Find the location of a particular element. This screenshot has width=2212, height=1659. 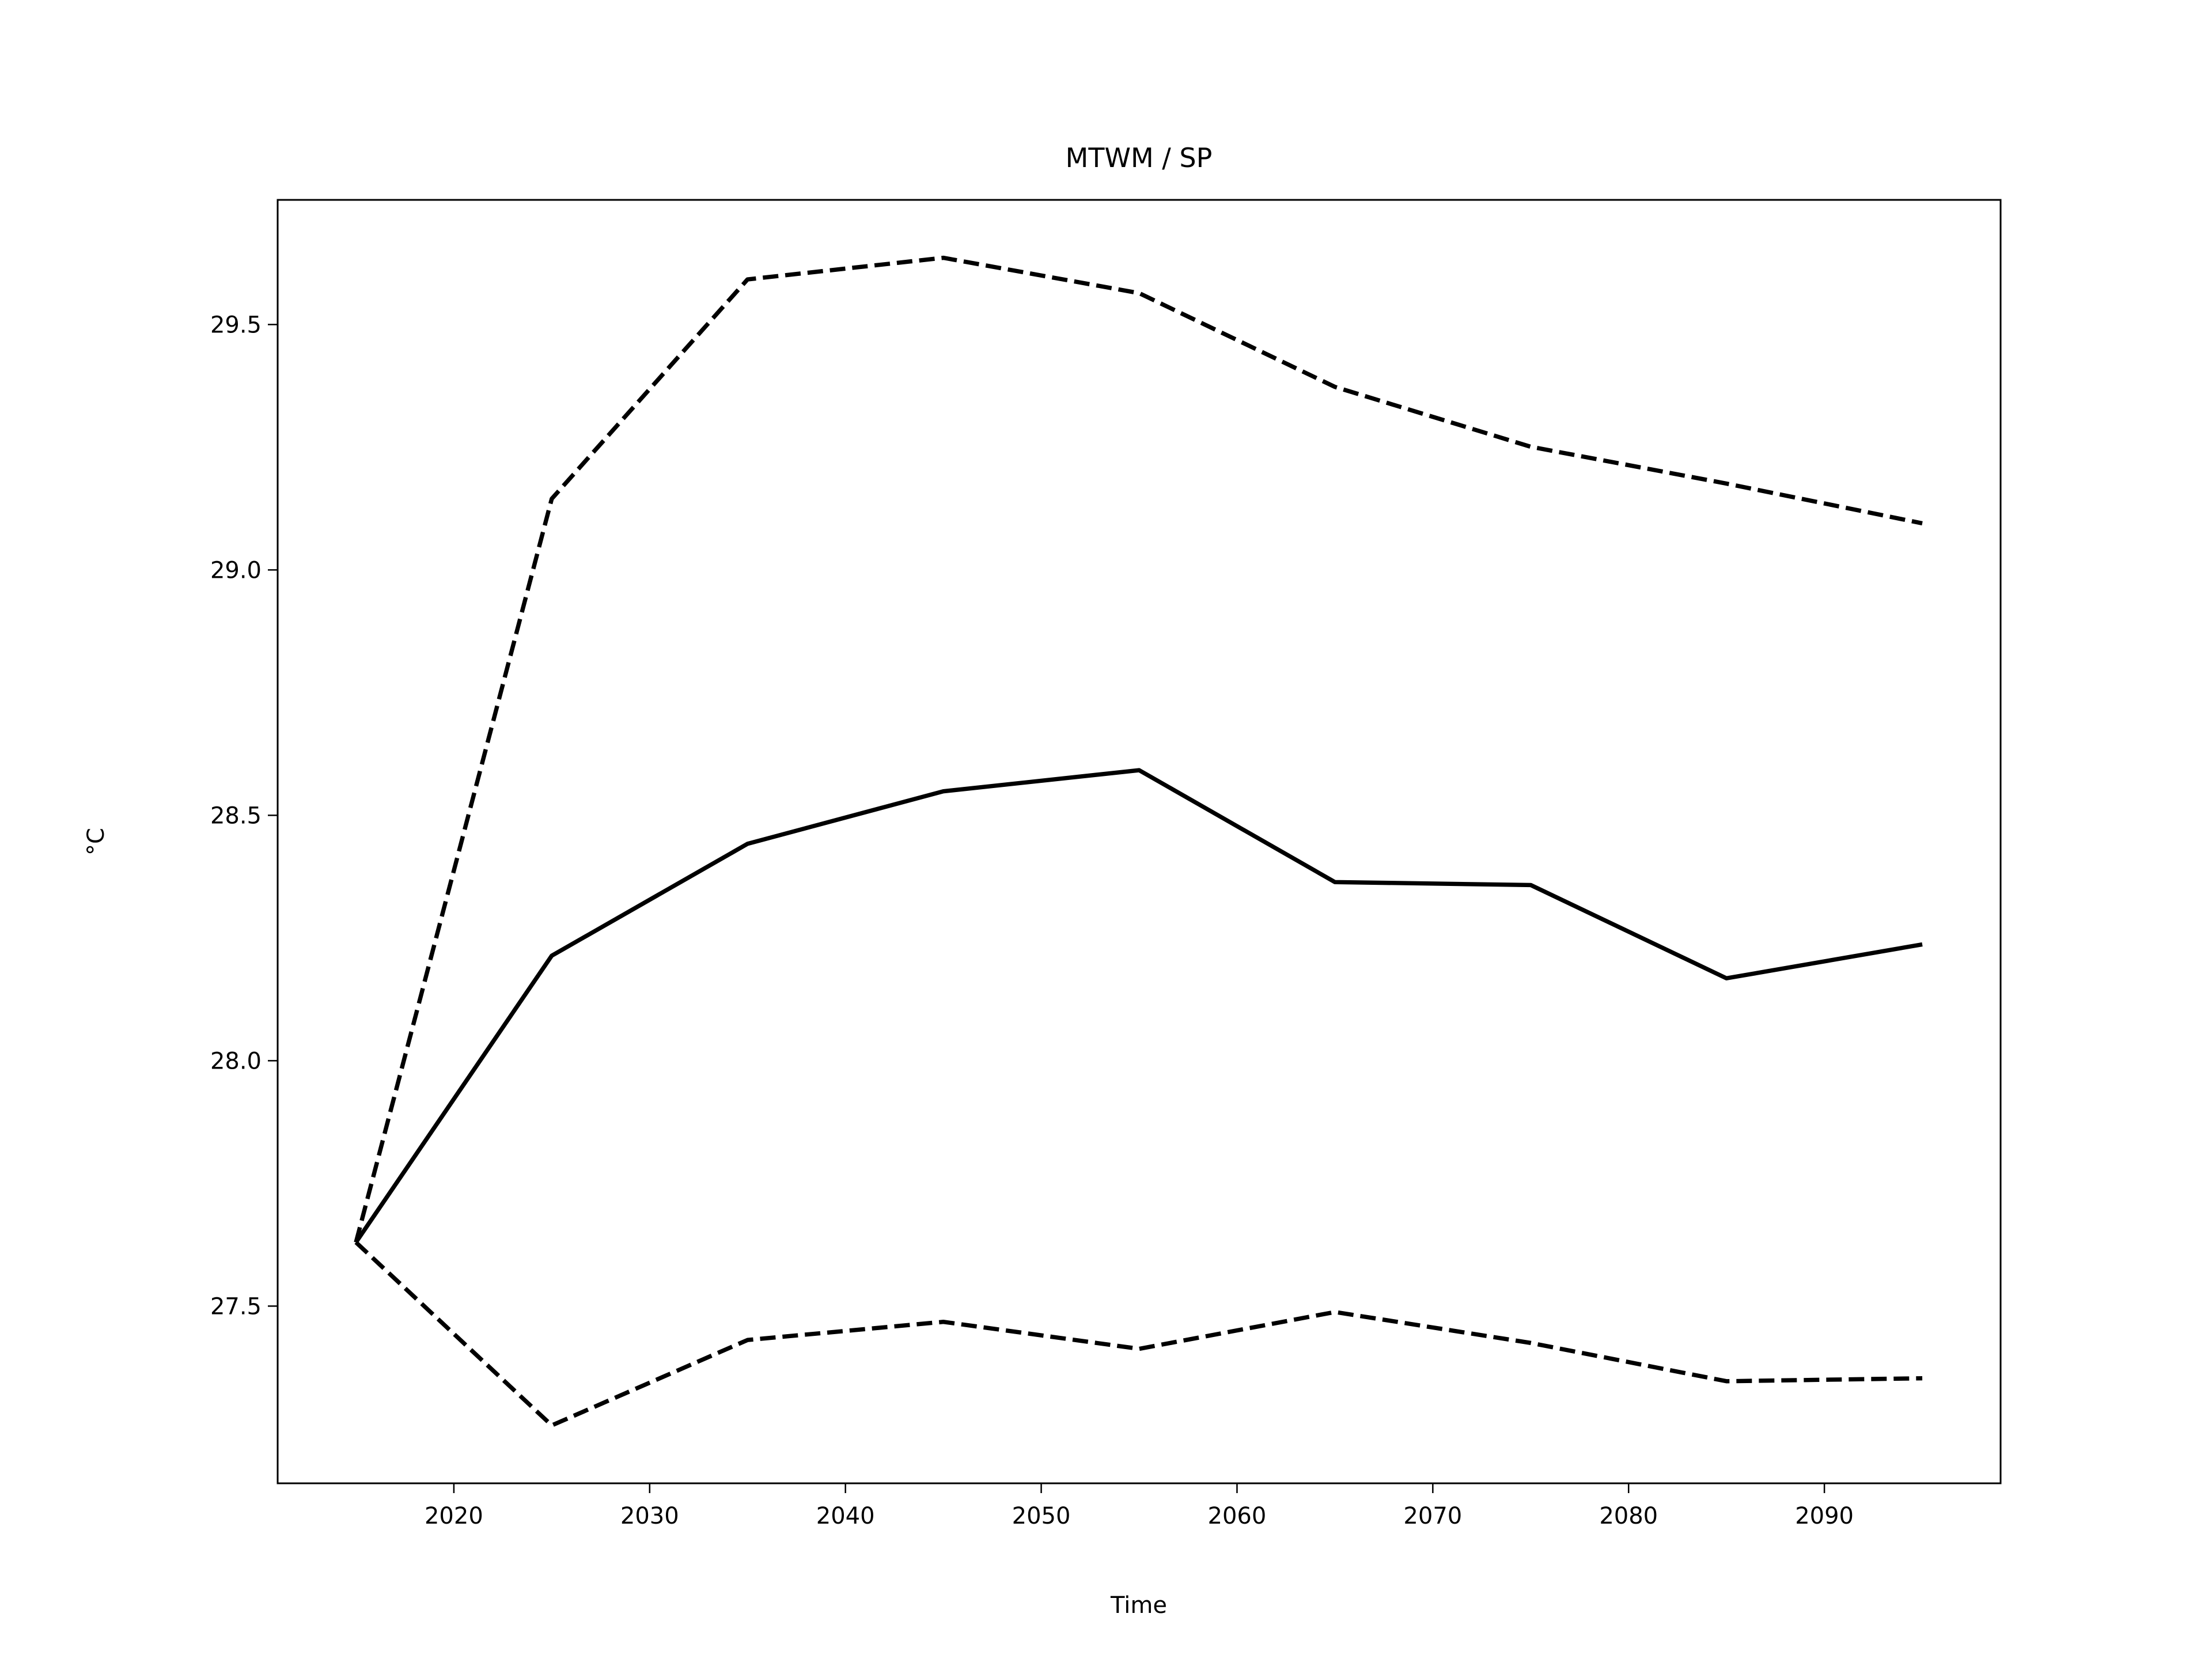

x-axis-label: Time is located at coordinates (1138, 1605).